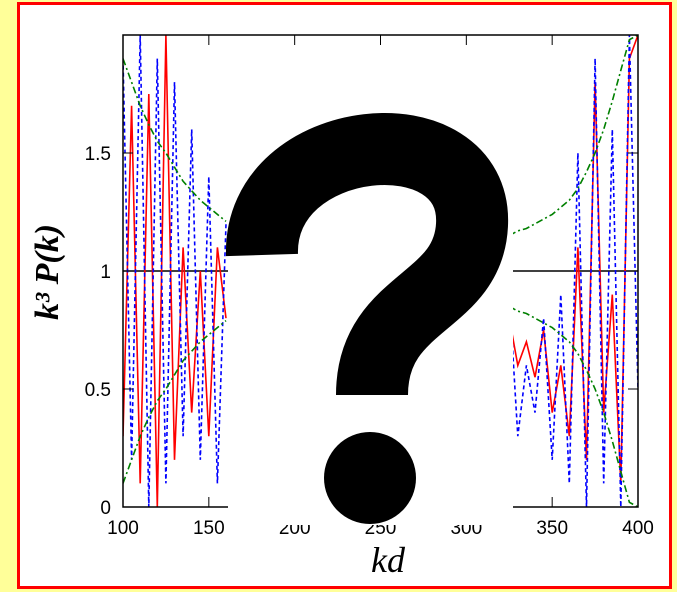  What do you see at coordinates (98, 154) in the screenshot?
I see `y-tick-label: 1.5` at bounding box center [98, 154].